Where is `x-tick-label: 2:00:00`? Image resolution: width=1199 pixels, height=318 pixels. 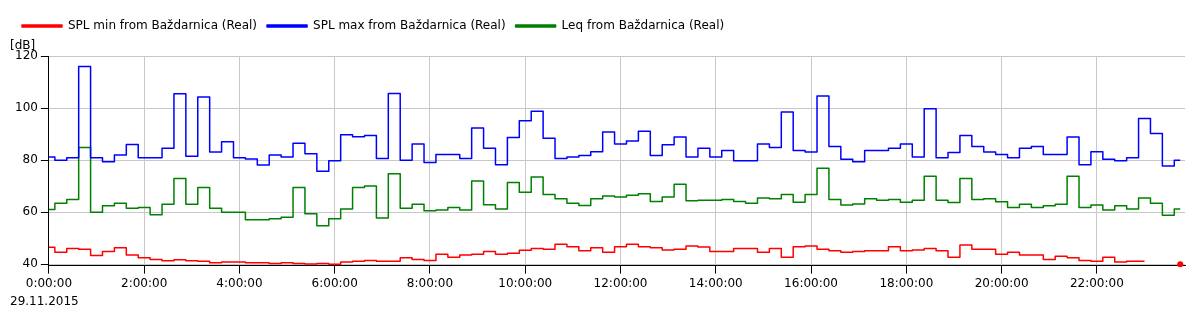
x-tick-label: 2:00:00 is located at coordinates (144, 282).